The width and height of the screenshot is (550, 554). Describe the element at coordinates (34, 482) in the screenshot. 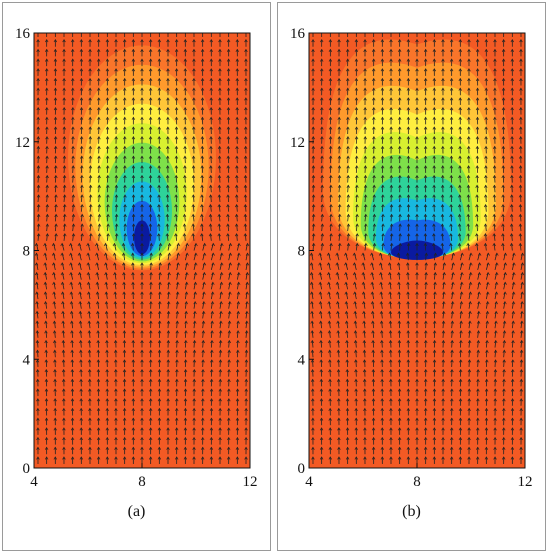

I see `x-tick-label: 4` at that location.